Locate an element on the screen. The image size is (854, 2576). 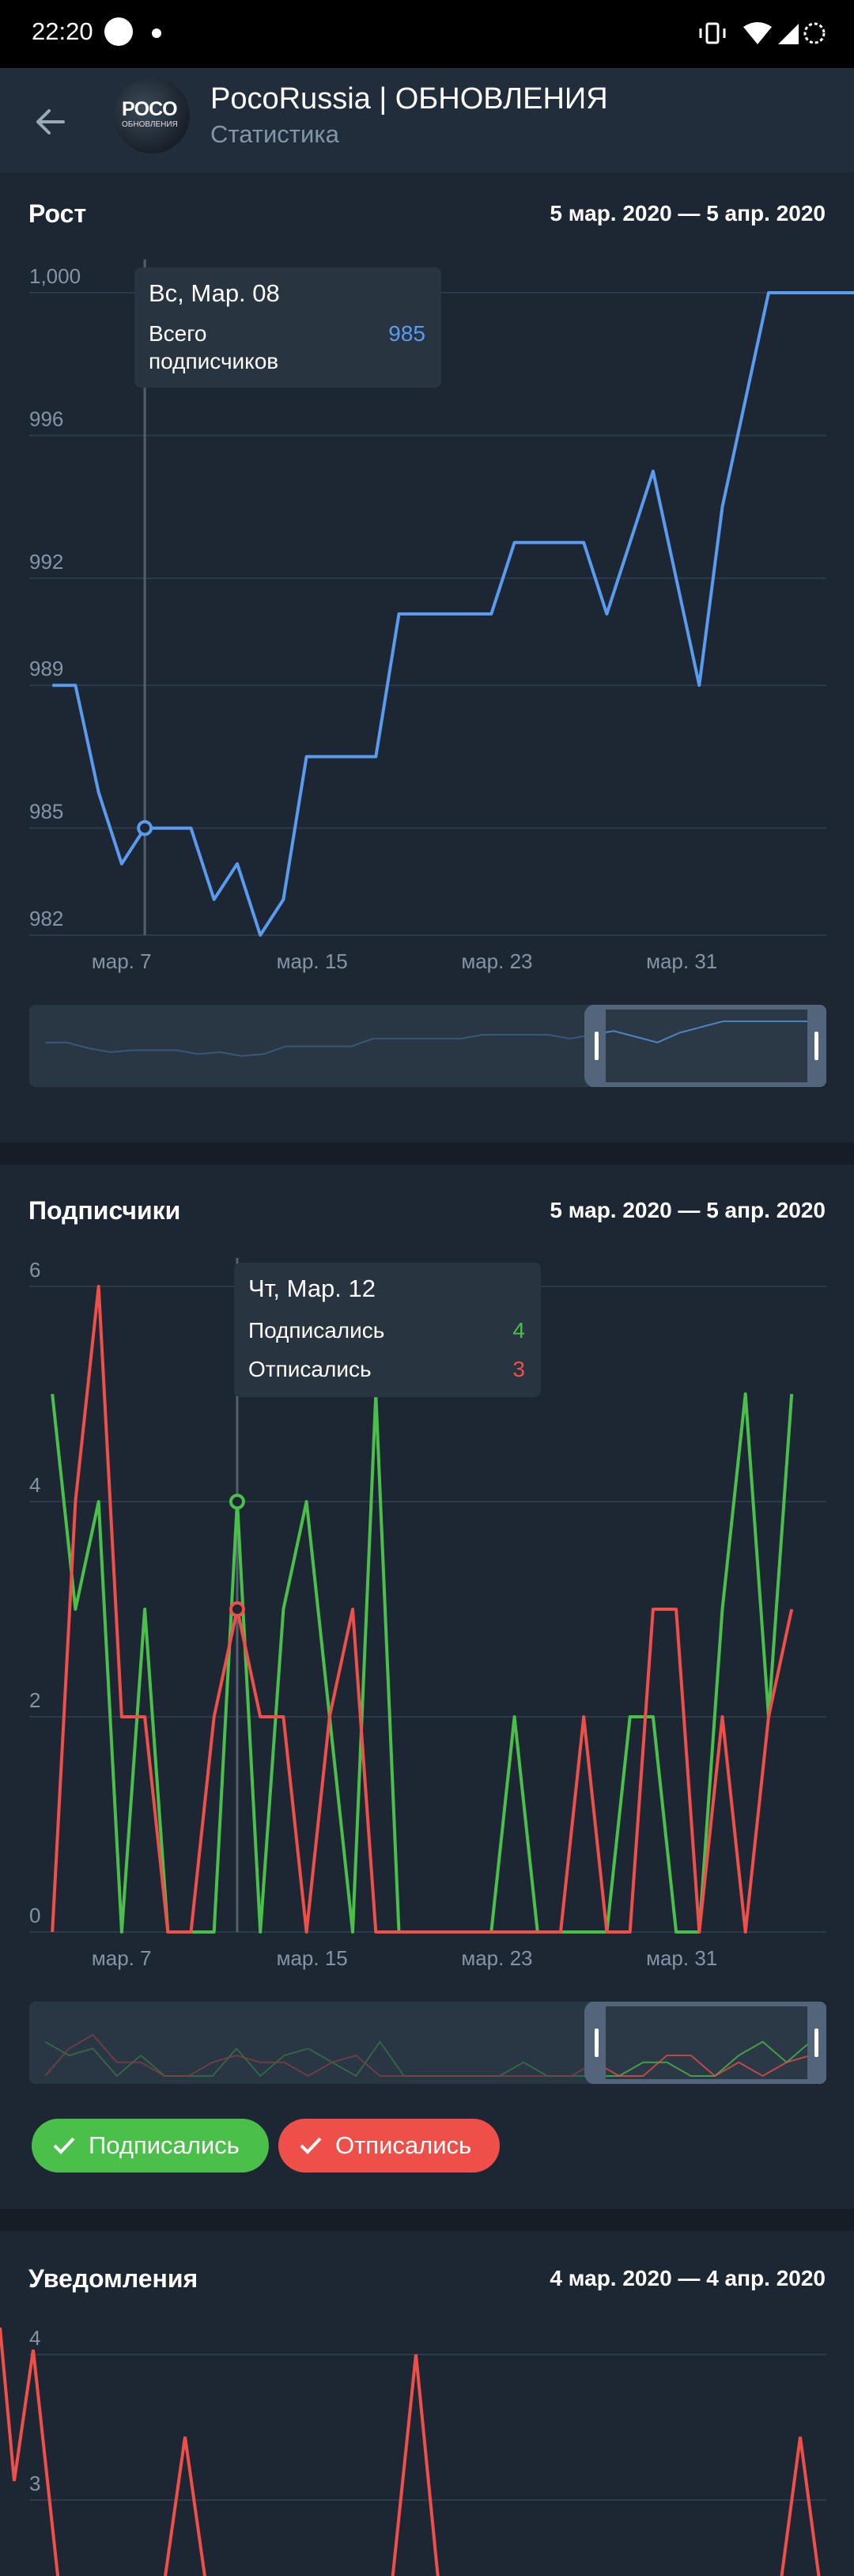
y-tick-label: 996 is located at coordinates (46, 418).